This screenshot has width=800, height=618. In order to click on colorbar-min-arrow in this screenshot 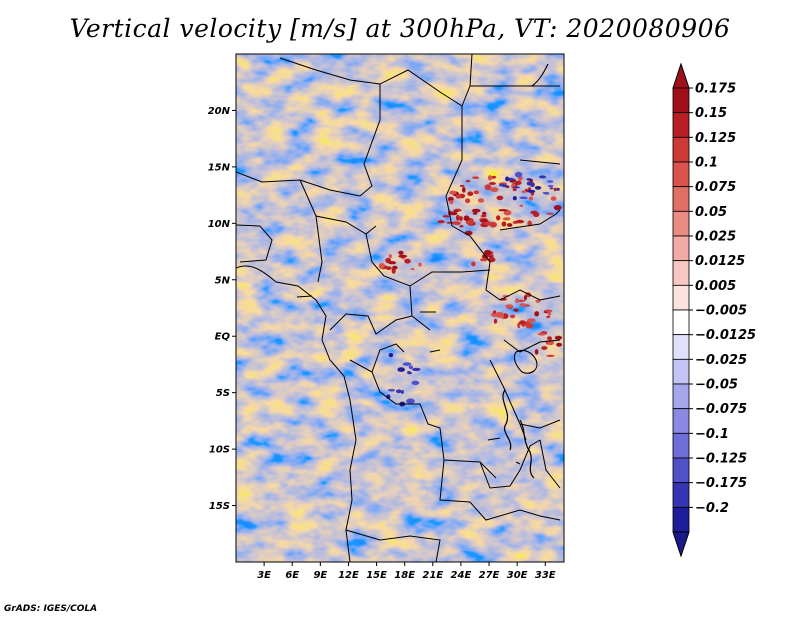, I will do `click(681, 544)`.